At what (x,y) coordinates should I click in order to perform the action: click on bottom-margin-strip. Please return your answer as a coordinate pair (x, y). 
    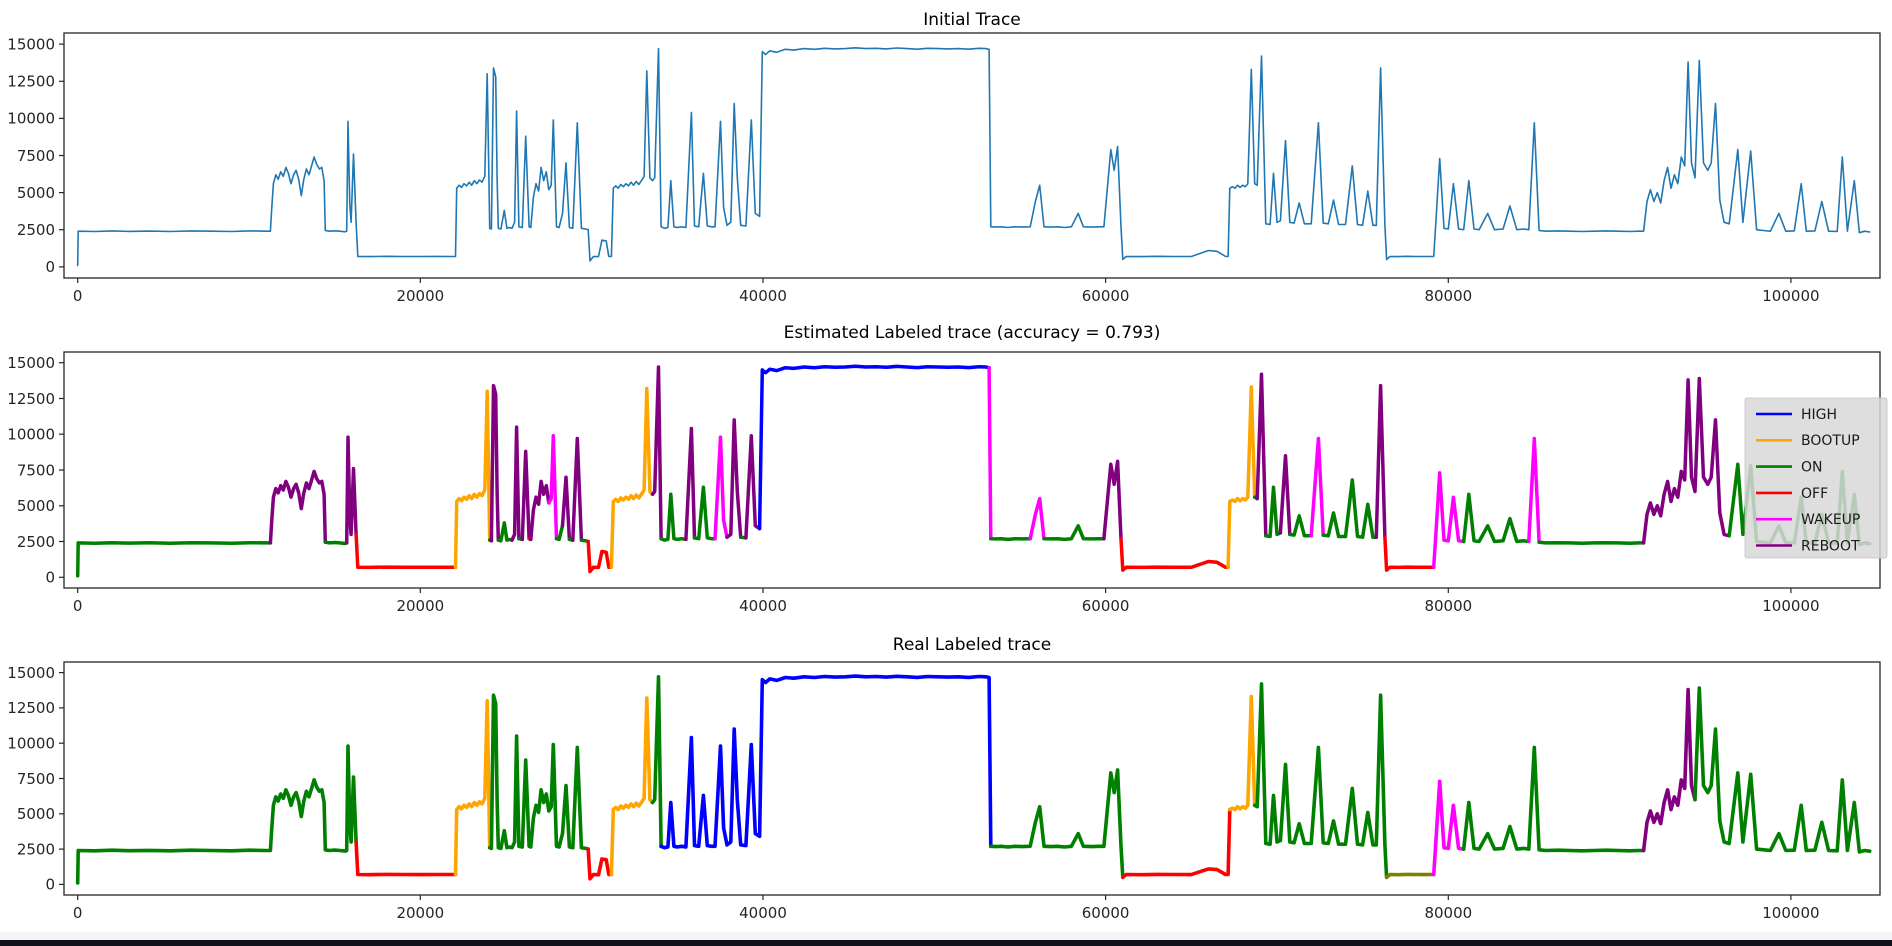
    Looking at the image, I should click on (946, 936).